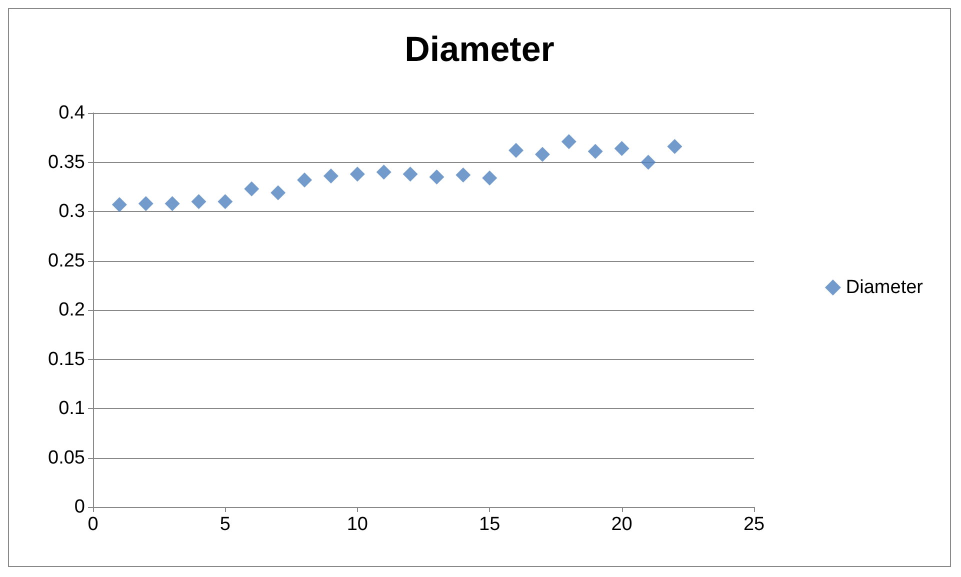 This screenshot has height=577, width=961. What do you see at coordinates (885, 287) in the screenshot?
I see `legend-label: Diameter` at bounding box center [885, 287].